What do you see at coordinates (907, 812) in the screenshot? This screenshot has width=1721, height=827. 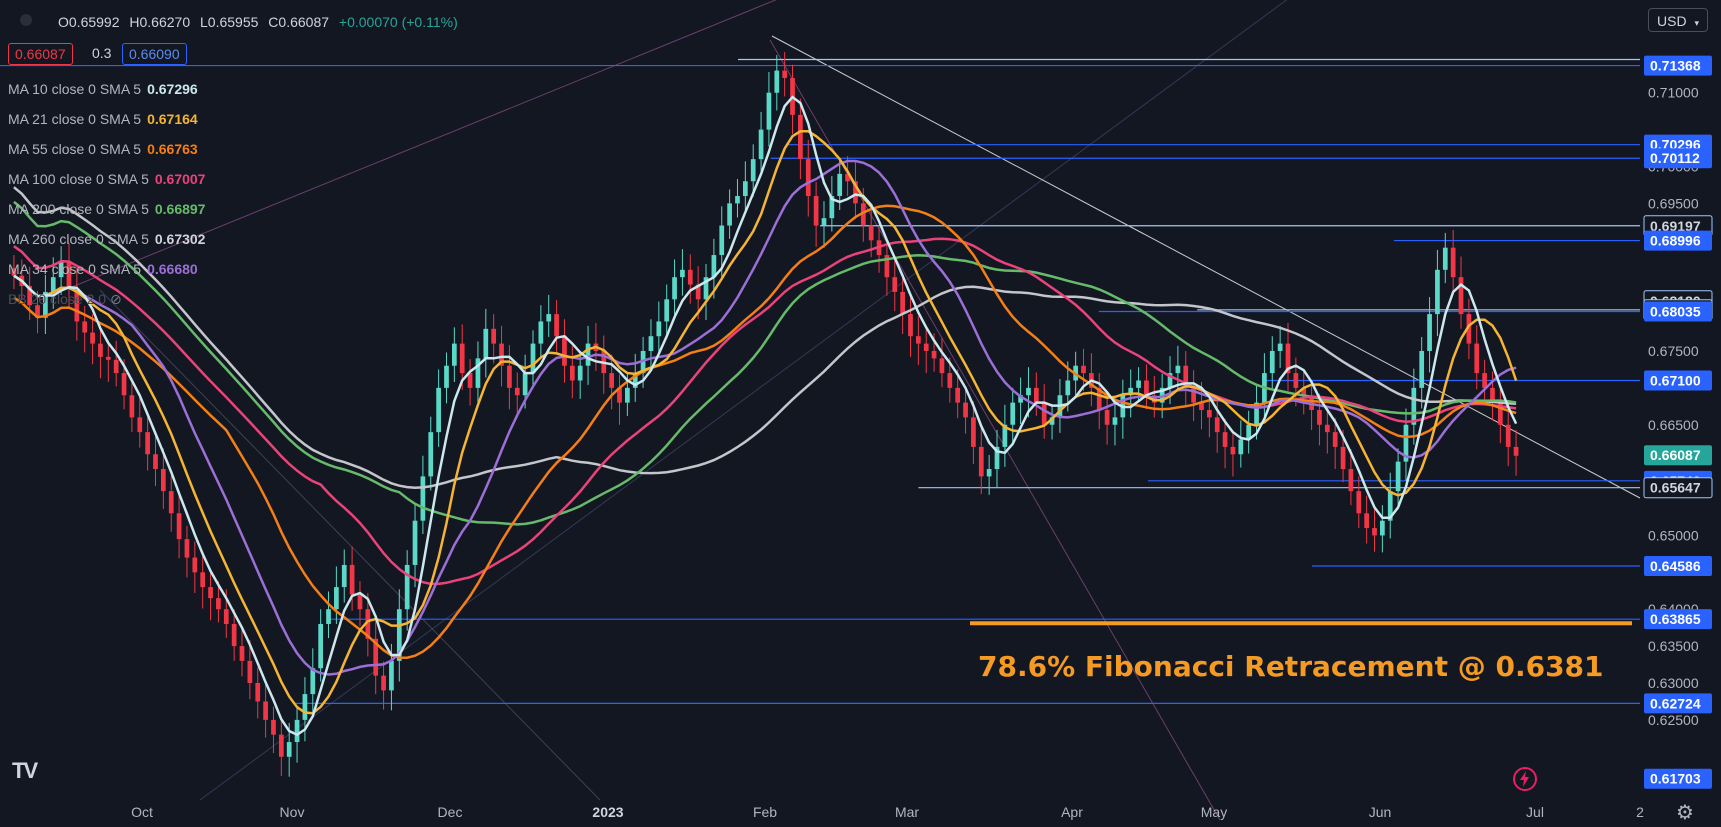 I see `time-tick-label: Mar` at bounding box center [907, 812].